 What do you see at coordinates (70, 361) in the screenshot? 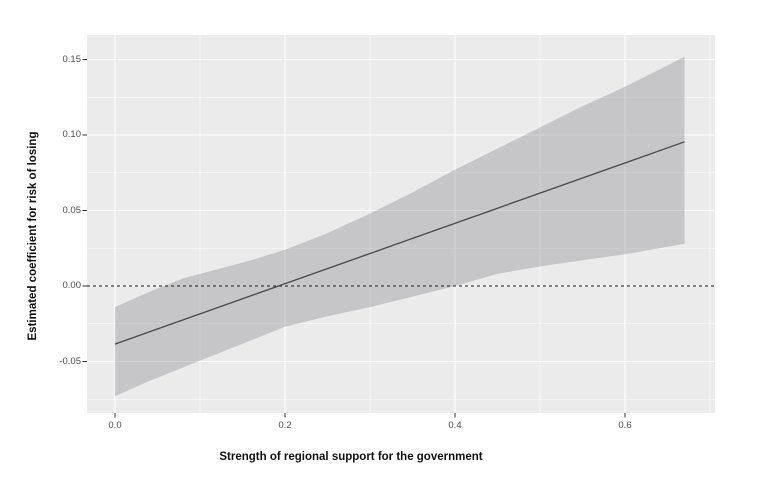
I see `y-tick-label: -0.05` at bounding box center [70, 361].